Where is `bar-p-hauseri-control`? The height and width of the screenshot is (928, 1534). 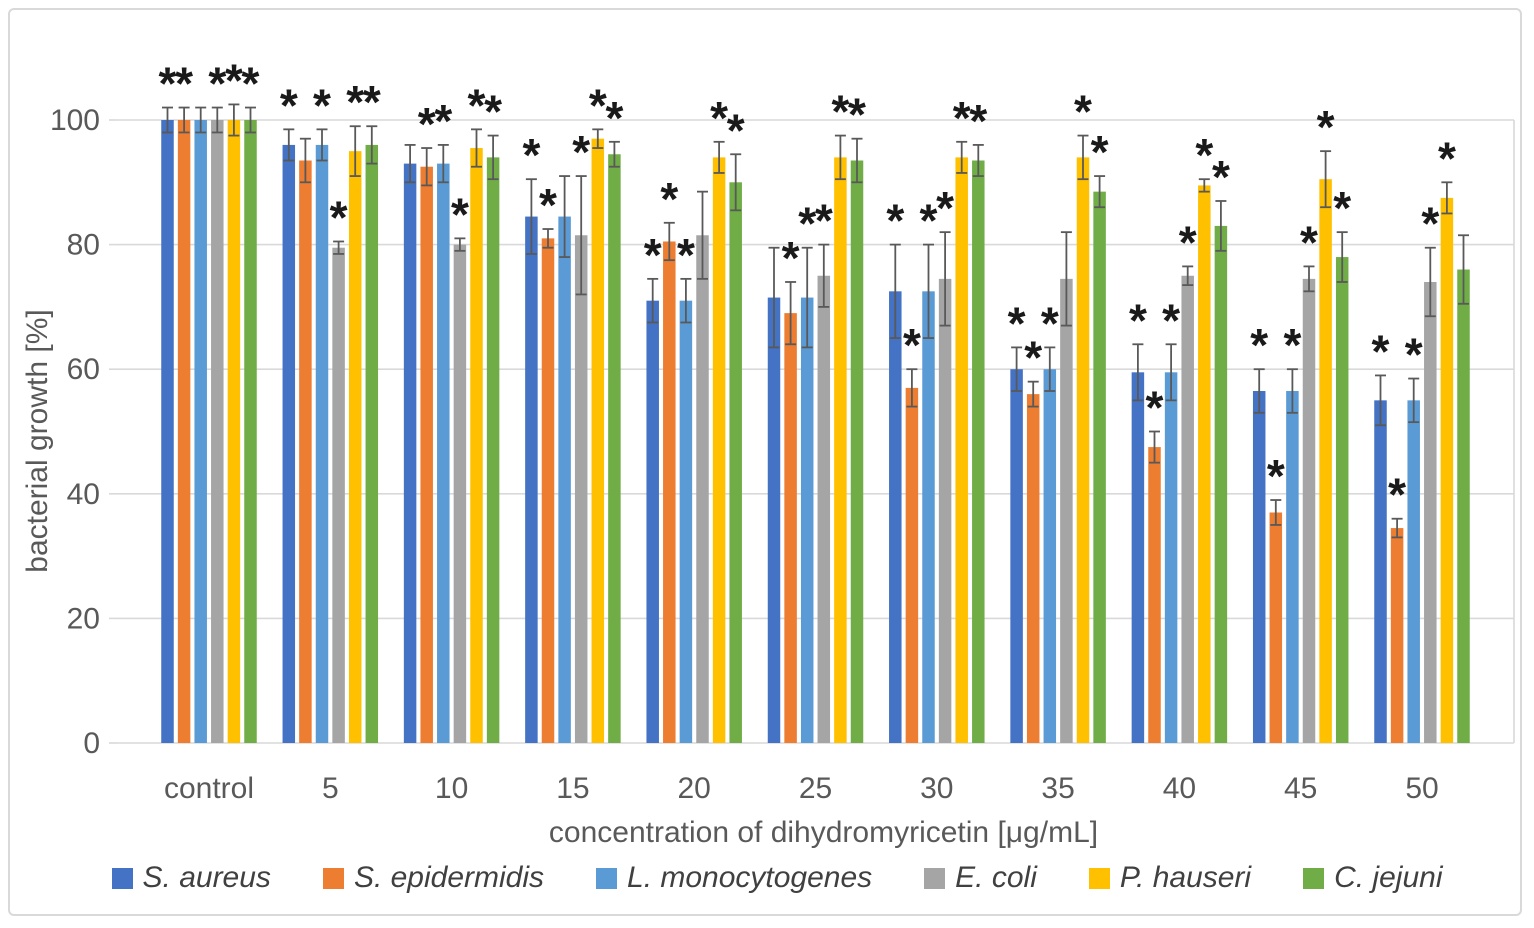
bar-p-hauseri-control is located at coordinates (234, 431).